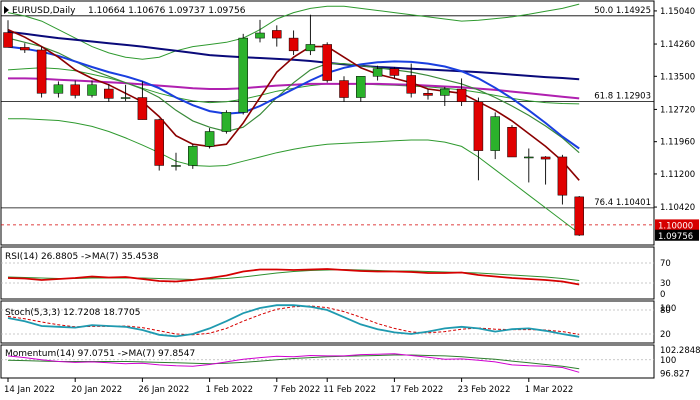 This screenshot has height=400, width=700. Describe the element at coordinates (44, 11) in the screenshot. I see `symbol-label: EURUSD,Daily` at that location.